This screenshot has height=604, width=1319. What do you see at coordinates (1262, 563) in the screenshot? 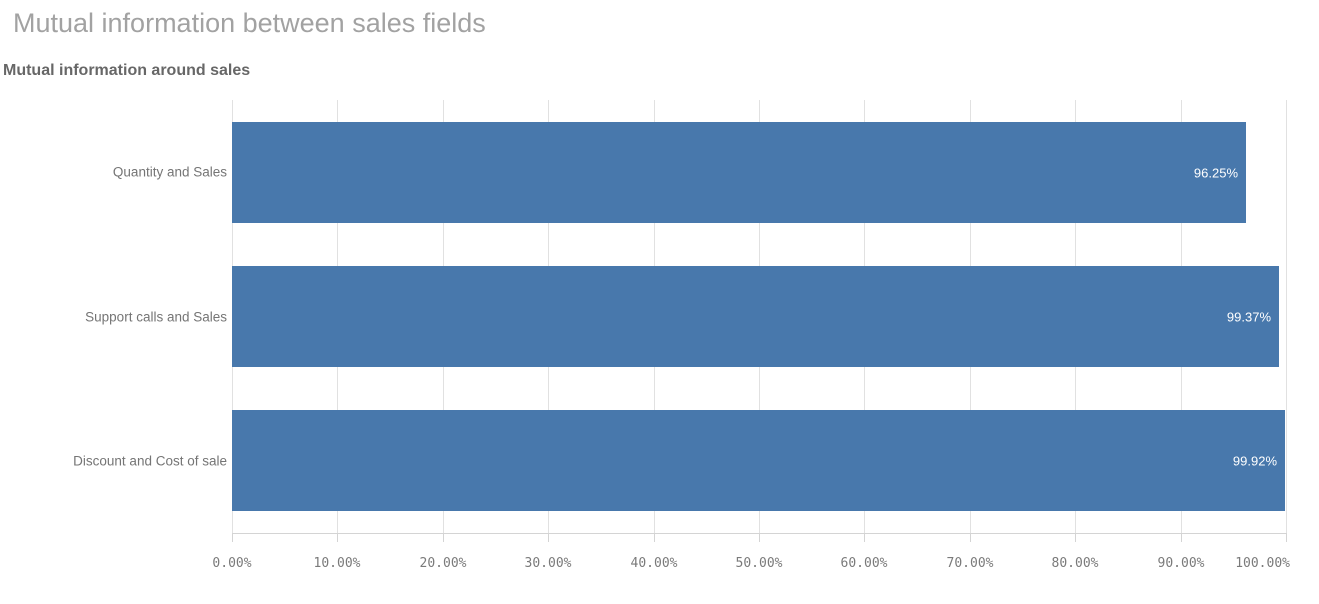
I see `x-tick-label: 100.00%` at bounding box center [1262, 563].